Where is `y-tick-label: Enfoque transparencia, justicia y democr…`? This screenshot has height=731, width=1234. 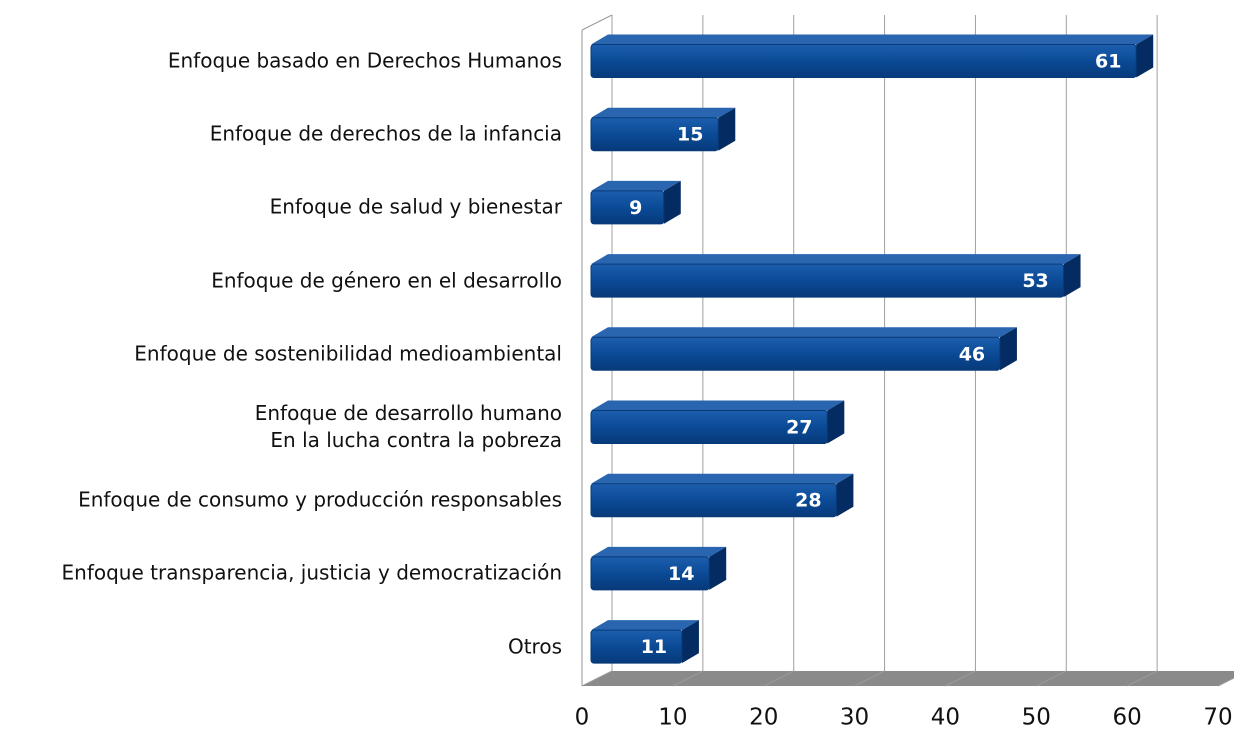
y-tick-label: Enfoque transparencia, justicia y democr… is located at coordinates (312, 572).